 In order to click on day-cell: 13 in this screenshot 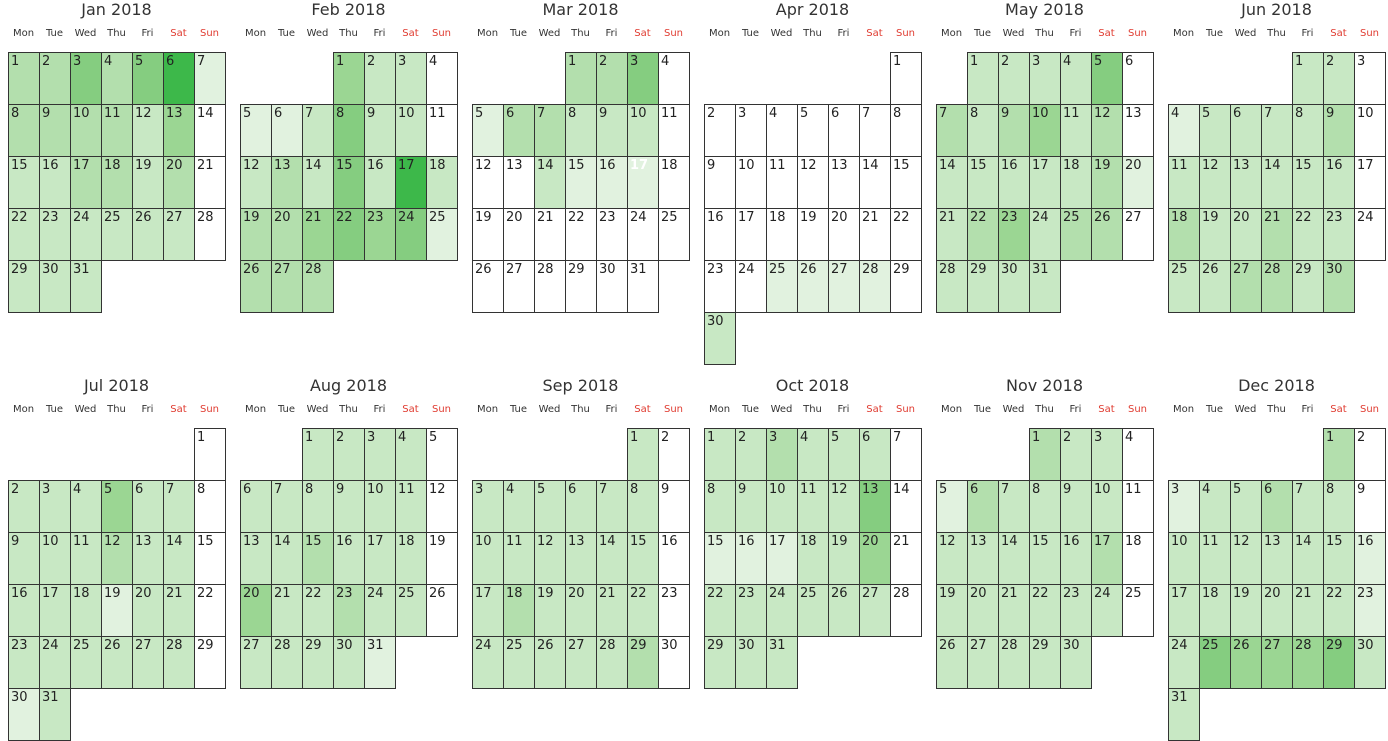, I will do `click(982, 558)`.